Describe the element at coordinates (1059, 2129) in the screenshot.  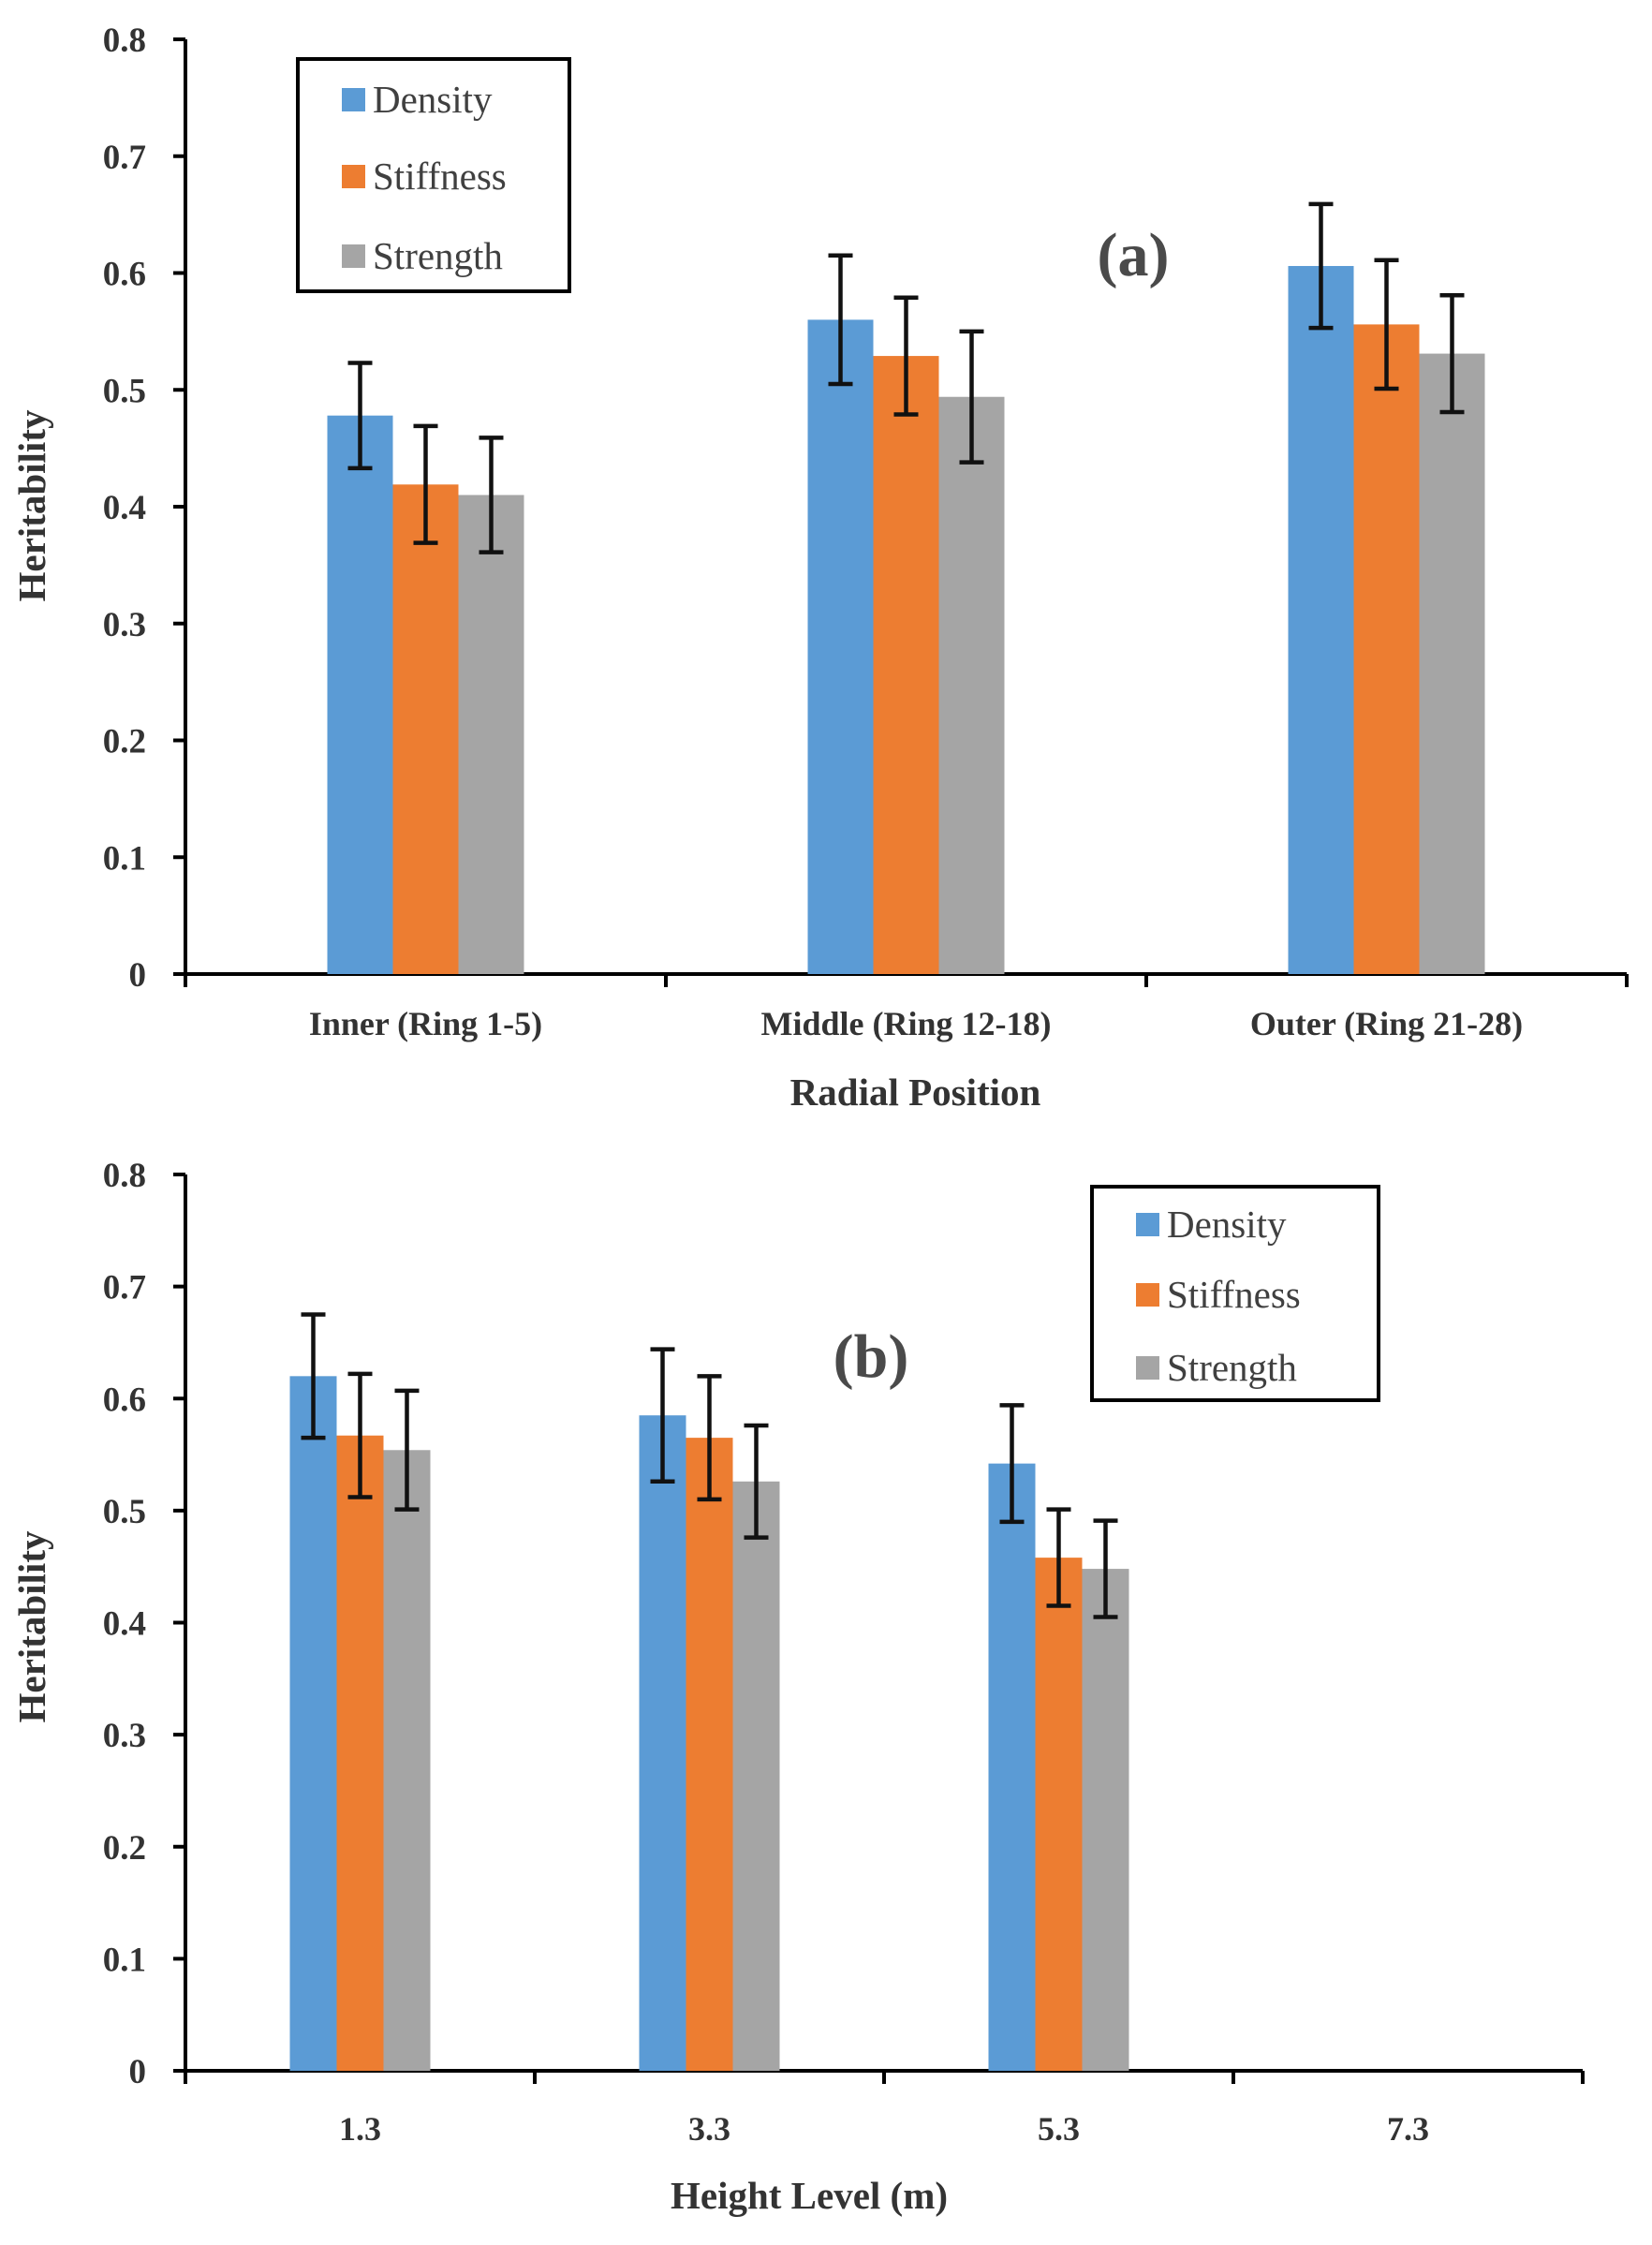
I see `x-tick-label: 5.3` at that location.